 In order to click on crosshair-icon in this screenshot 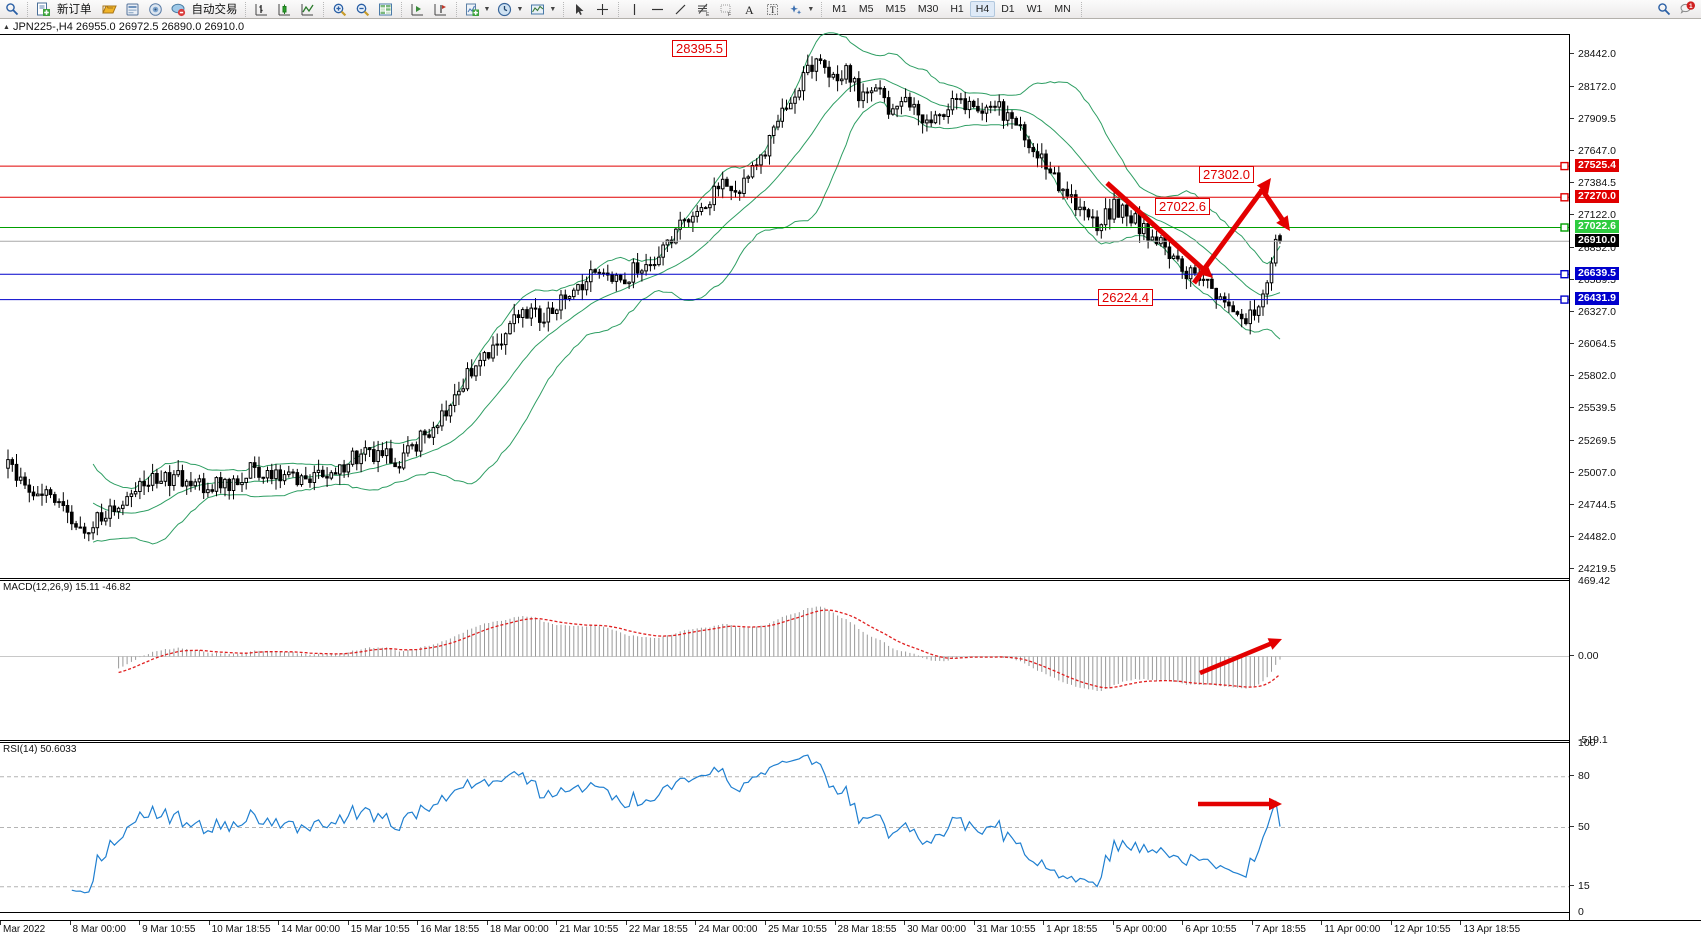, I will do `click(602, 9)`.